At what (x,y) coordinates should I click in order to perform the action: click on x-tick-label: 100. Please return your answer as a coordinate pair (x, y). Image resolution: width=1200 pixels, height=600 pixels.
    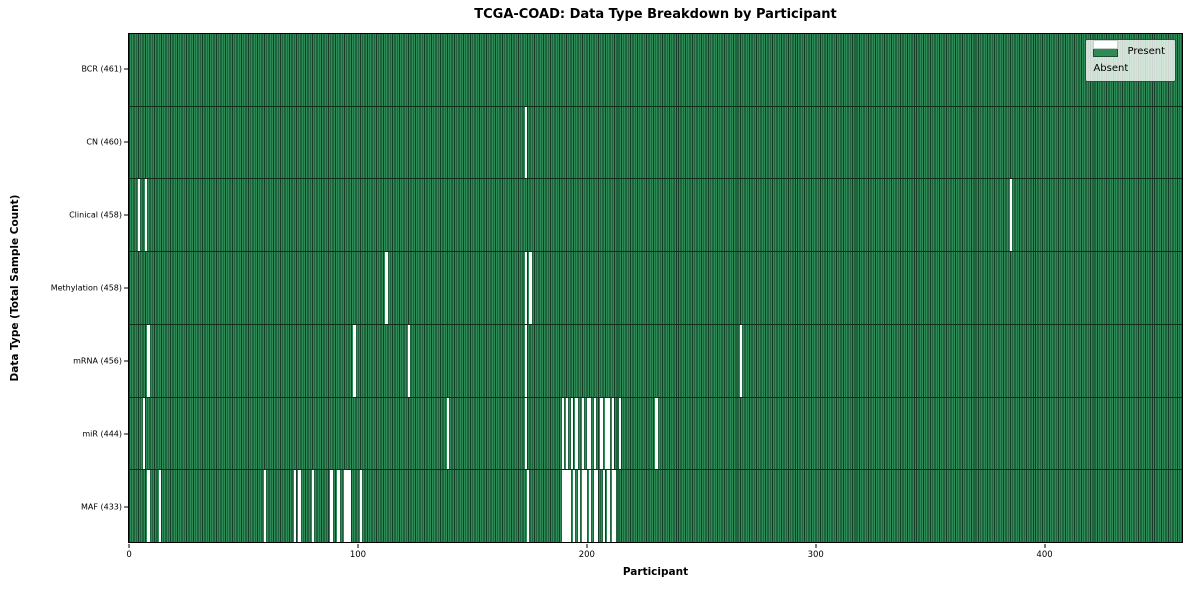
    Looking at the image, I should click on (358, 555).